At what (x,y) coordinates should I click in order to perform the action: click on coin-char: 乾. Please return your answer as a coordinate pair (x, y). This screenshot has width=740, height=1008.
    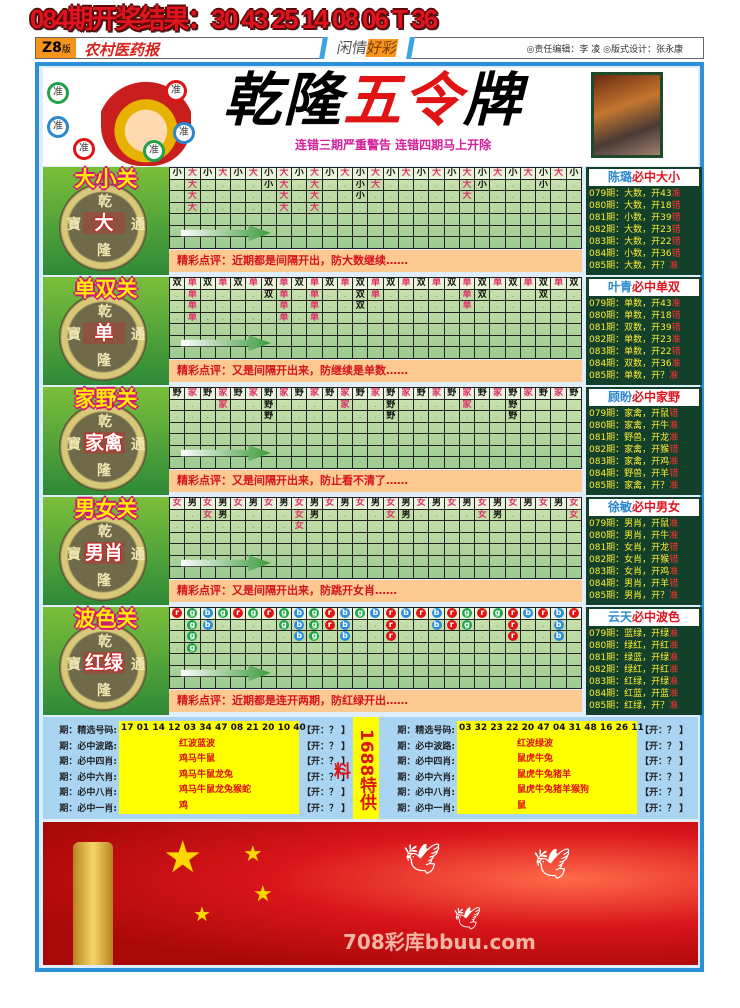
    Looking at the image, I should click on (105, 202).